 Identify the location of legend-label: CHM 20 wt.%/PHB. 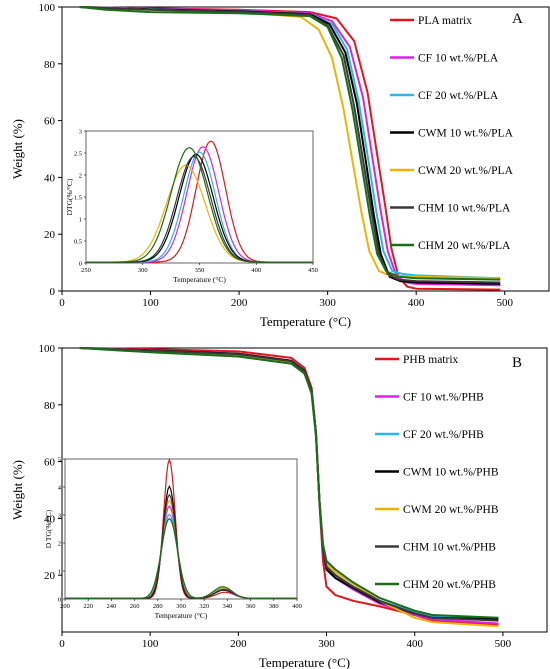
(449, 585).